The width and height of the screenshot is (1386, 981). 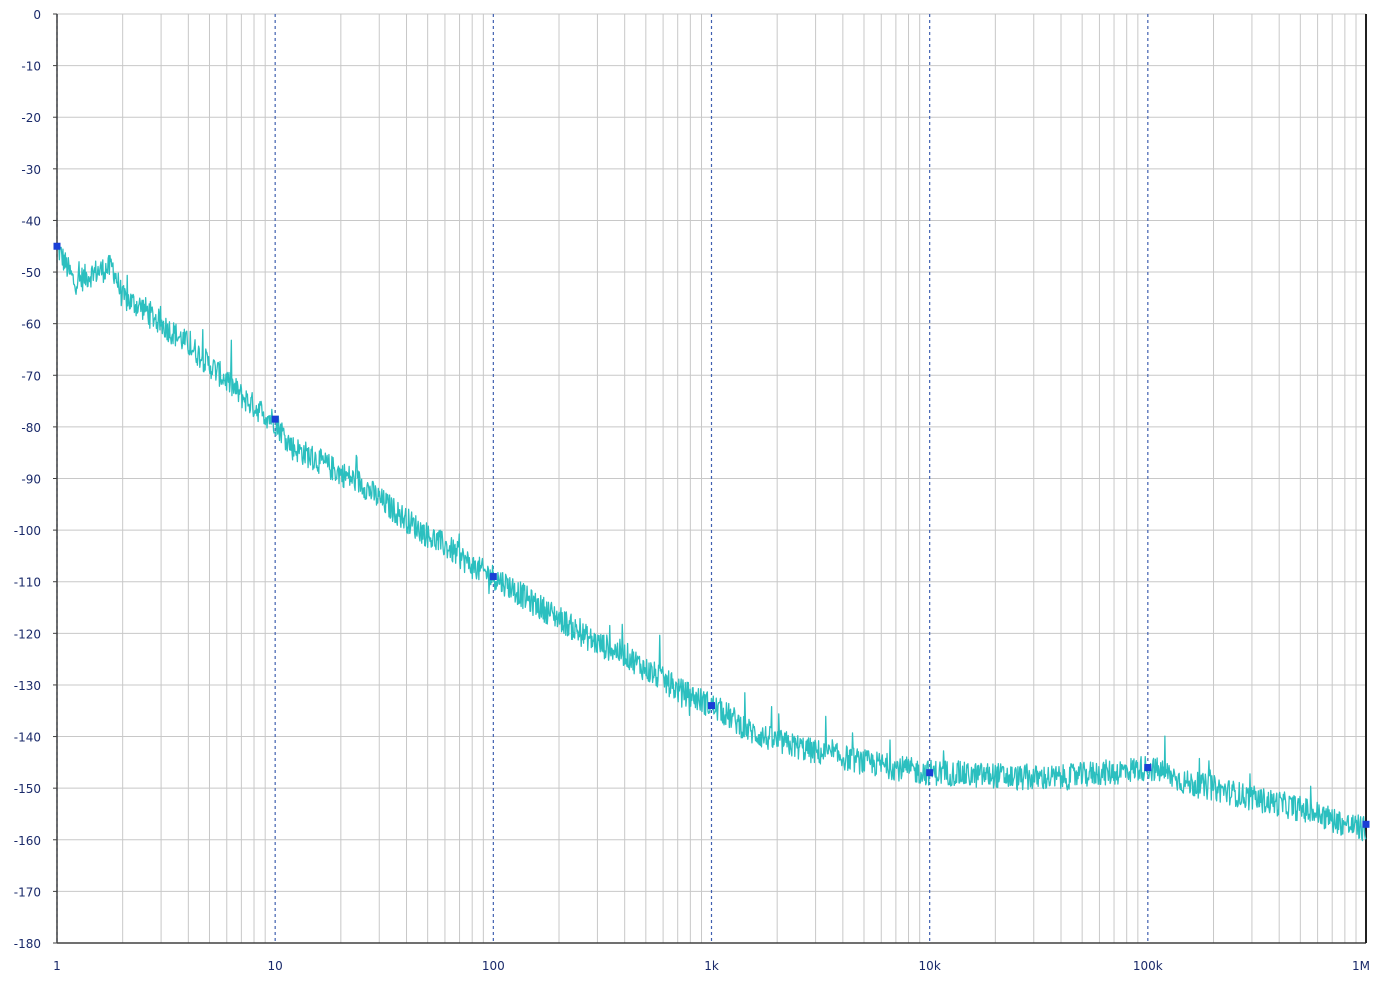 I want to click on y-tick-label: -150, so click(x=27, y=789).